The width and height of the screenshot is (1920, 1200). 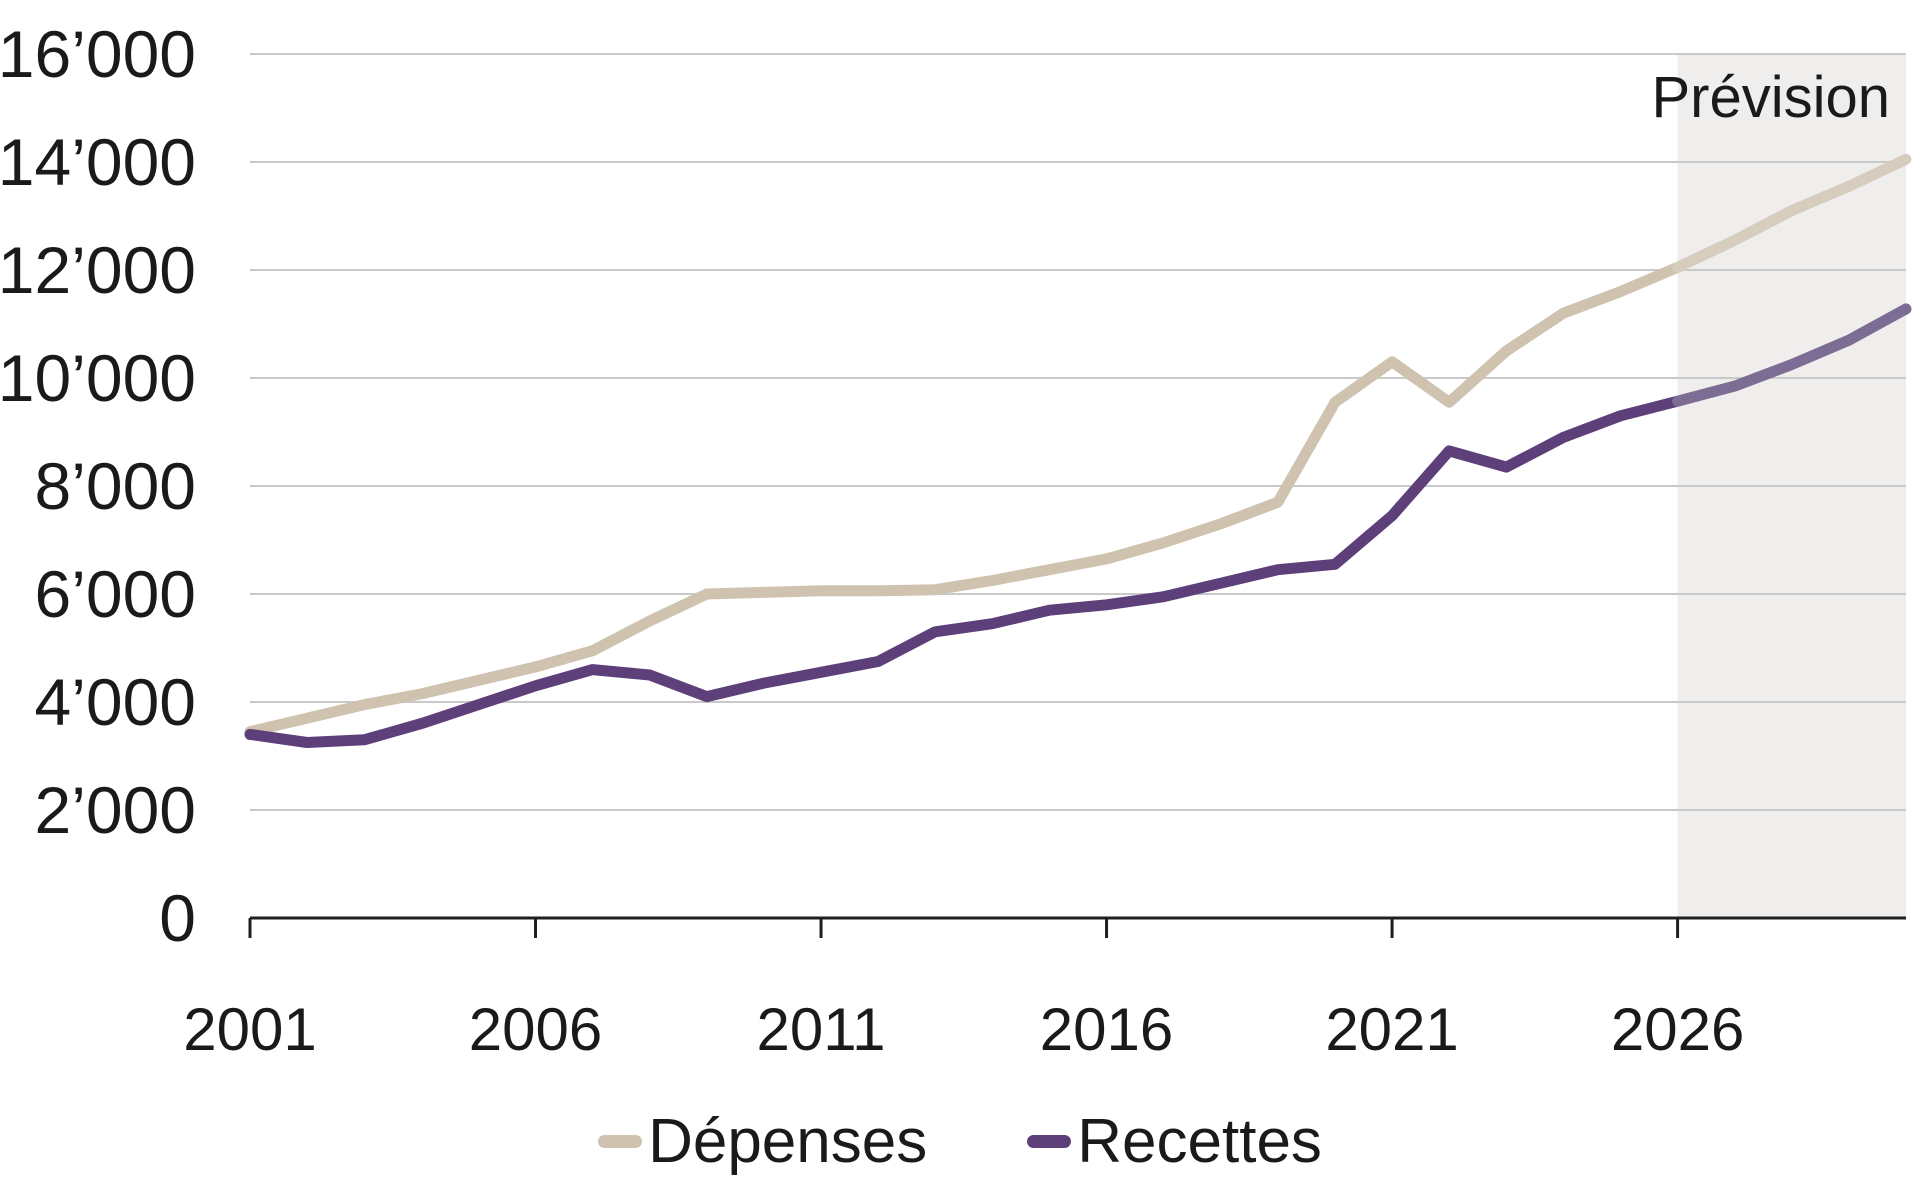 I want to click on recettes-line-marker, so click(x=1049, y=1141).